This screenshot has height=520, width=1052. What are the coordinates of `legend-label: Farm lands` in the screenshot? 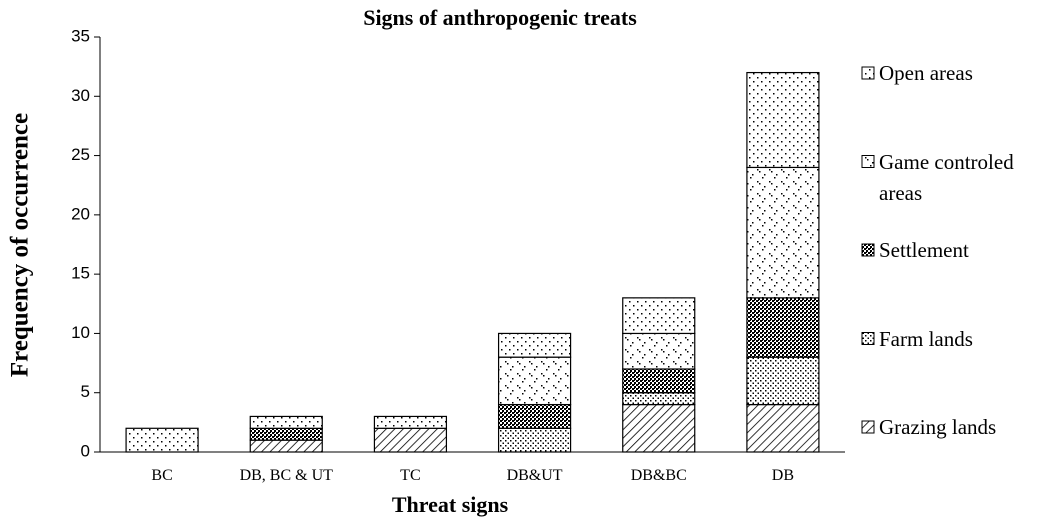 It's located at (926, 338).